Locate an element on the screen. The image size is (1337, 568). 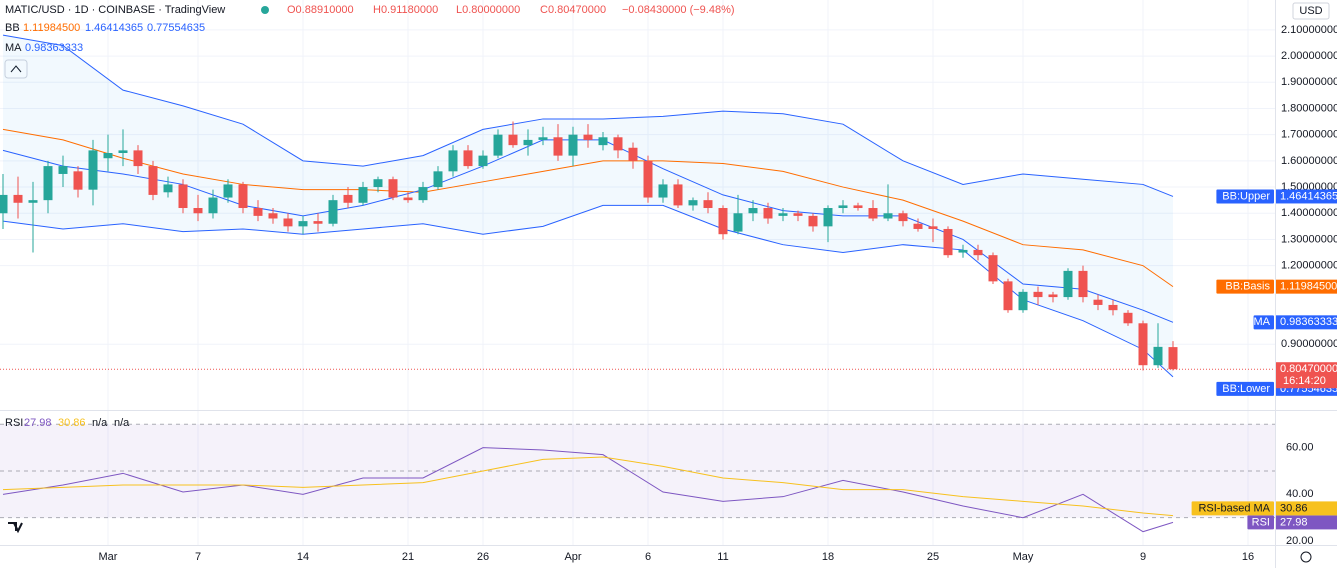
x-tick-label: 11 is located at coordinates (722, 557).